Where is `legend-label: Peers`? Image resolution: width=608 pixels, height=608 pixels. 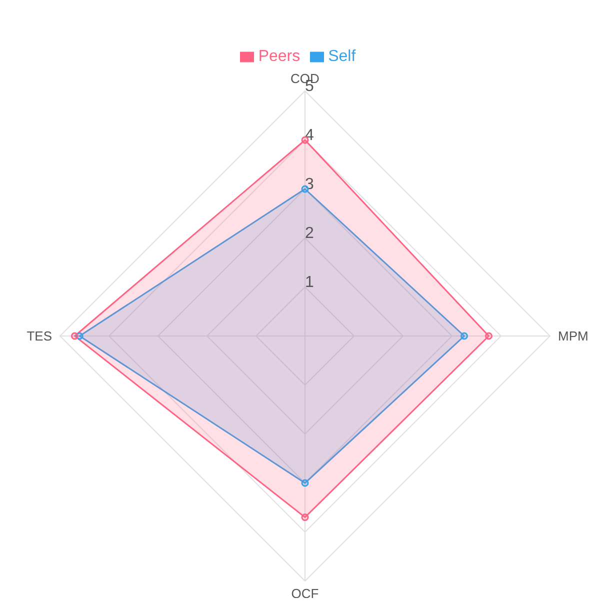
legend-label: Peers is located at coordinates (279, 56).